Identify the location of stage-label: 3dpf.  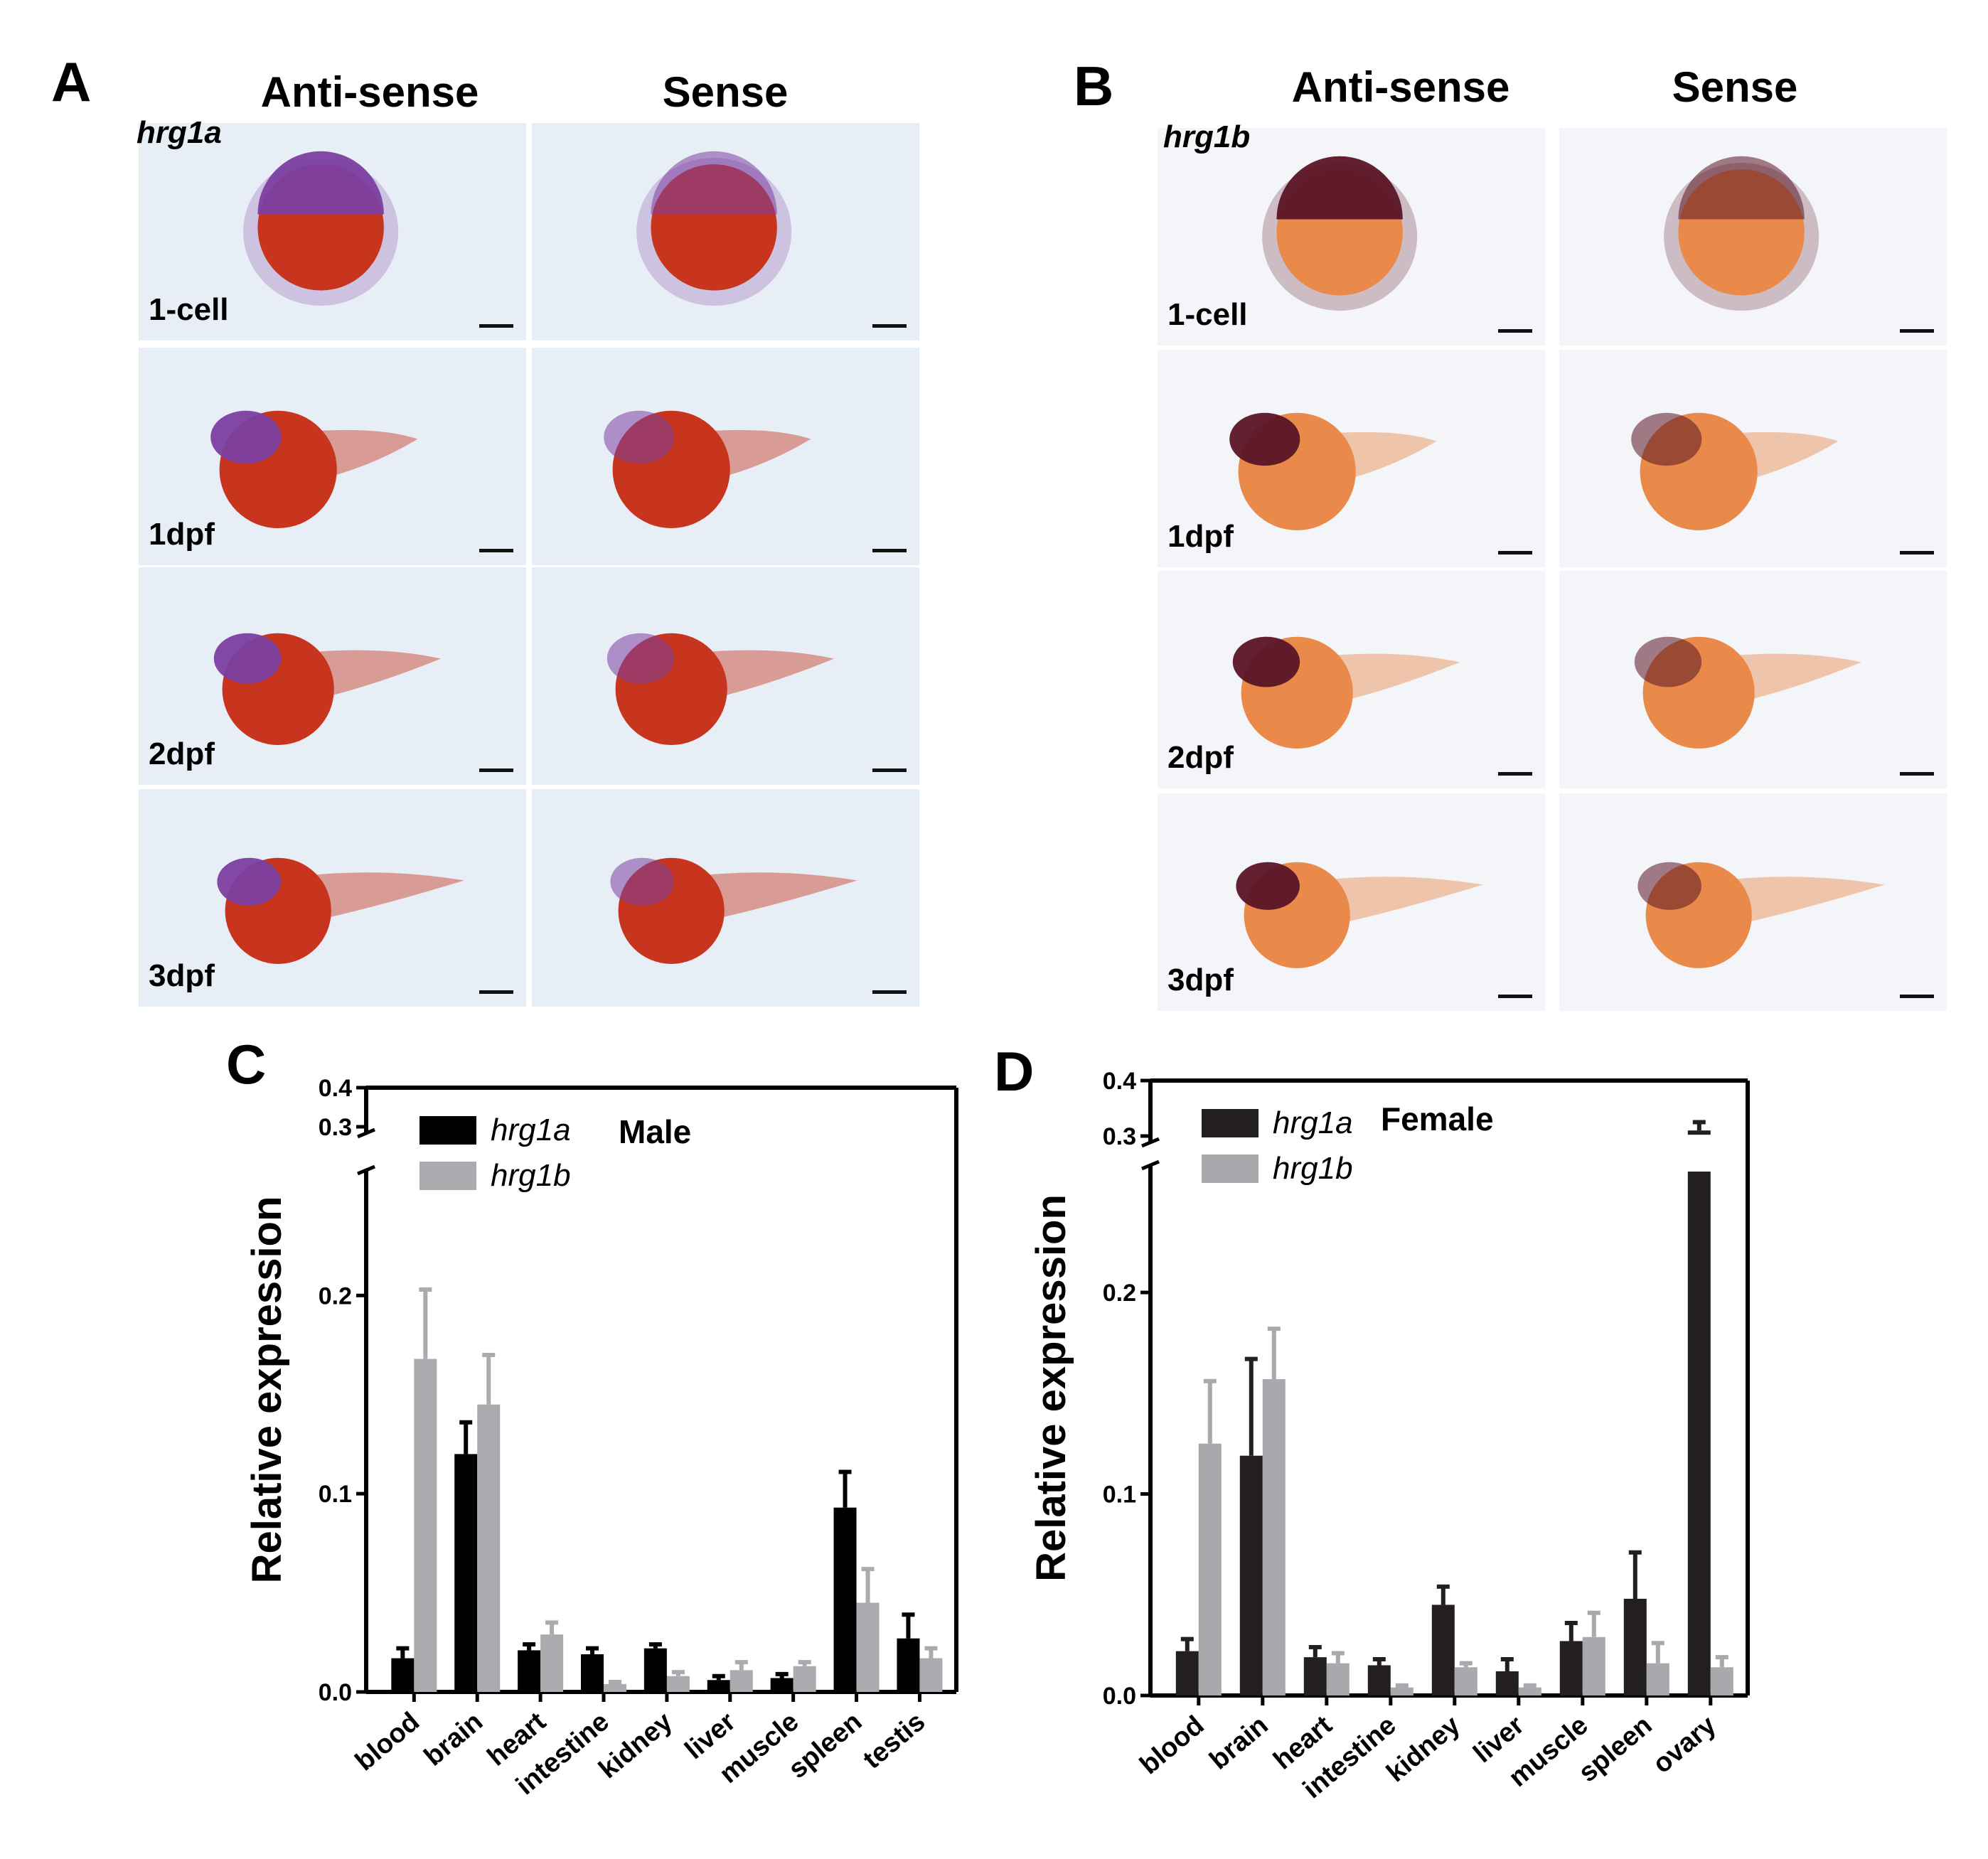
(182, 976).